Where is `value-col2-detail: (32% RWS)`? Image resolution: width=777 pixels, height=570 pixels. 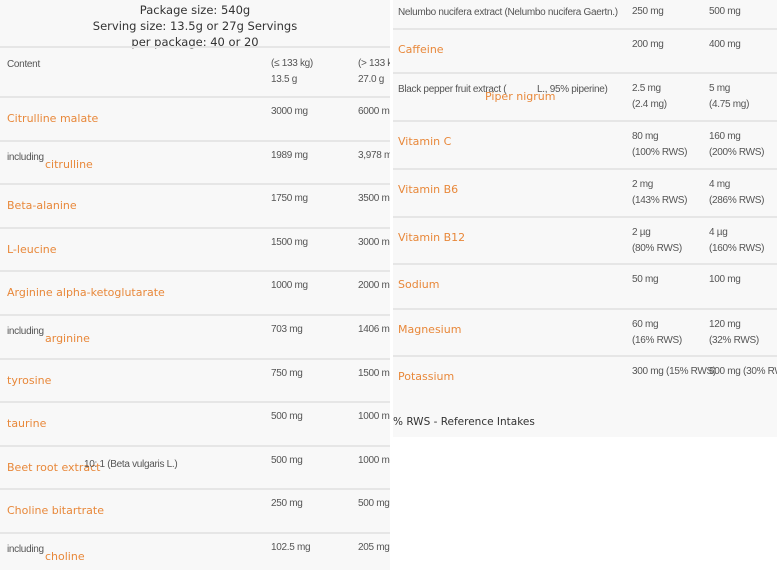
value-col2-detail: (32% RWS) is located at coordinates (734, 340).